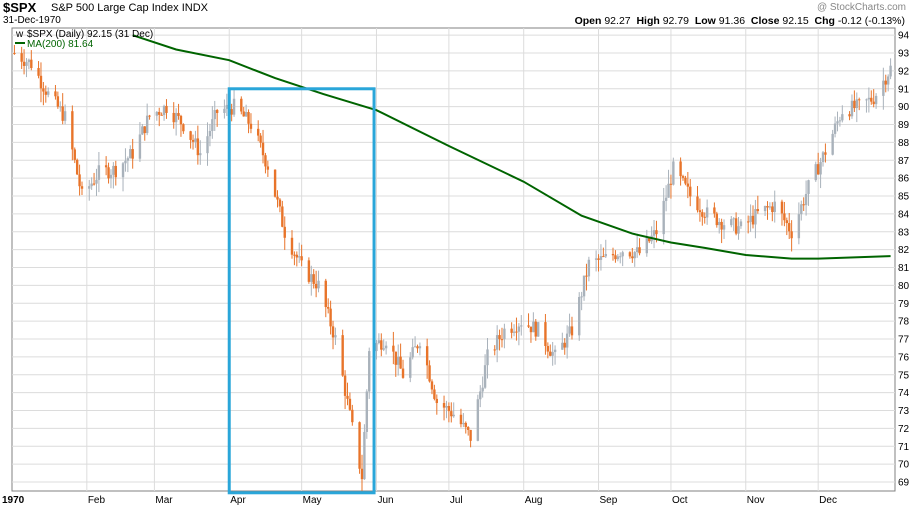  What do you see at coordinates (904, 107) in the screenshot?
I see `y-tick-label: 90` at bounding box center [904, 107].